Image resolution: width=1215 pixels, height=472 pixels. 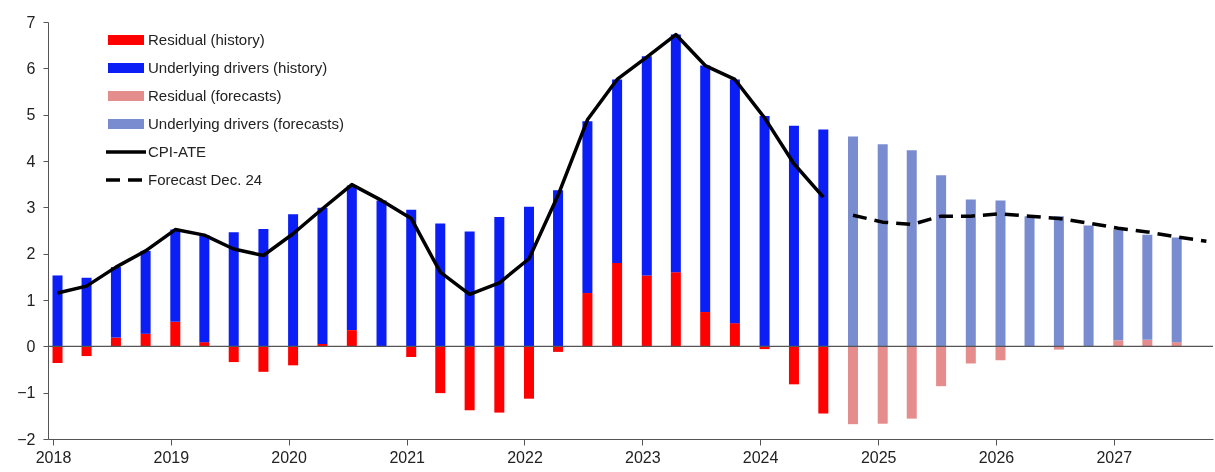 What do you see at coordinates (26, 439) in the screenshot?
I see `y-tick-label: −2` at bounding box center [26, 439].